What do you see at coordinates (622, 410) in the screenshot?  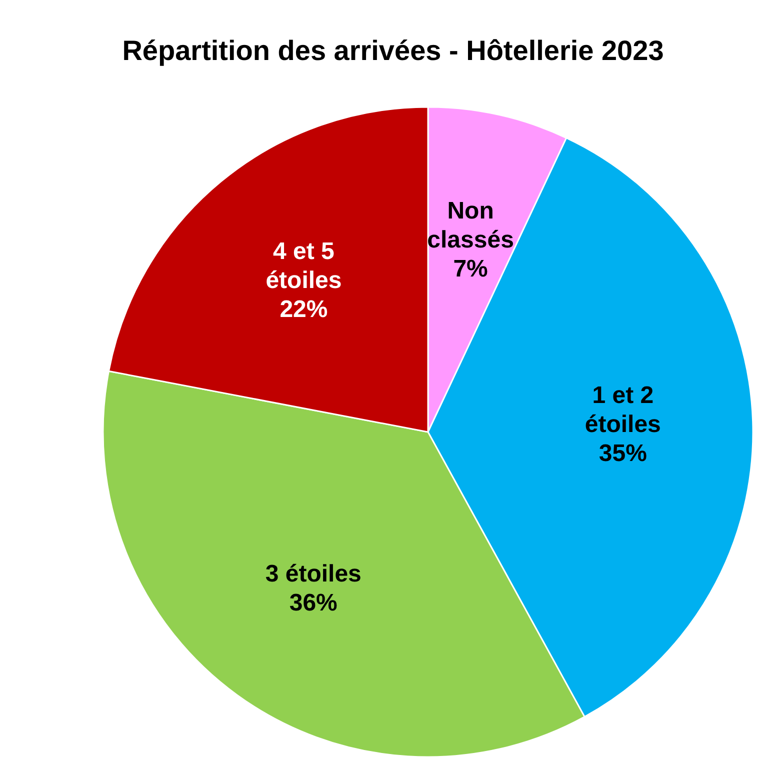 I see `slice-label: 1 et 2 étoiles` at bounding box center [622, 410].